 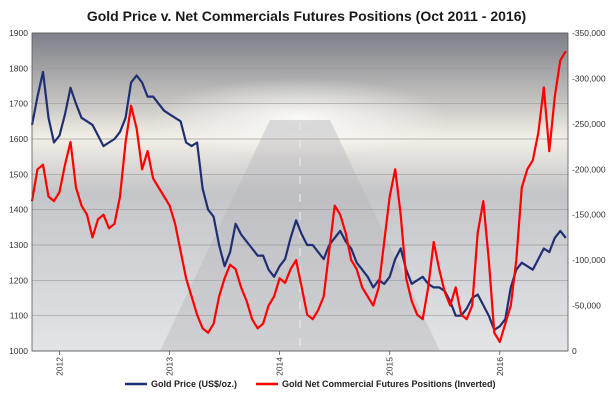 What do you see at coordinates (589, 33) in the screenshot?
I see `y-right-tick-label: -350,000` at bounding box center [589, 33].